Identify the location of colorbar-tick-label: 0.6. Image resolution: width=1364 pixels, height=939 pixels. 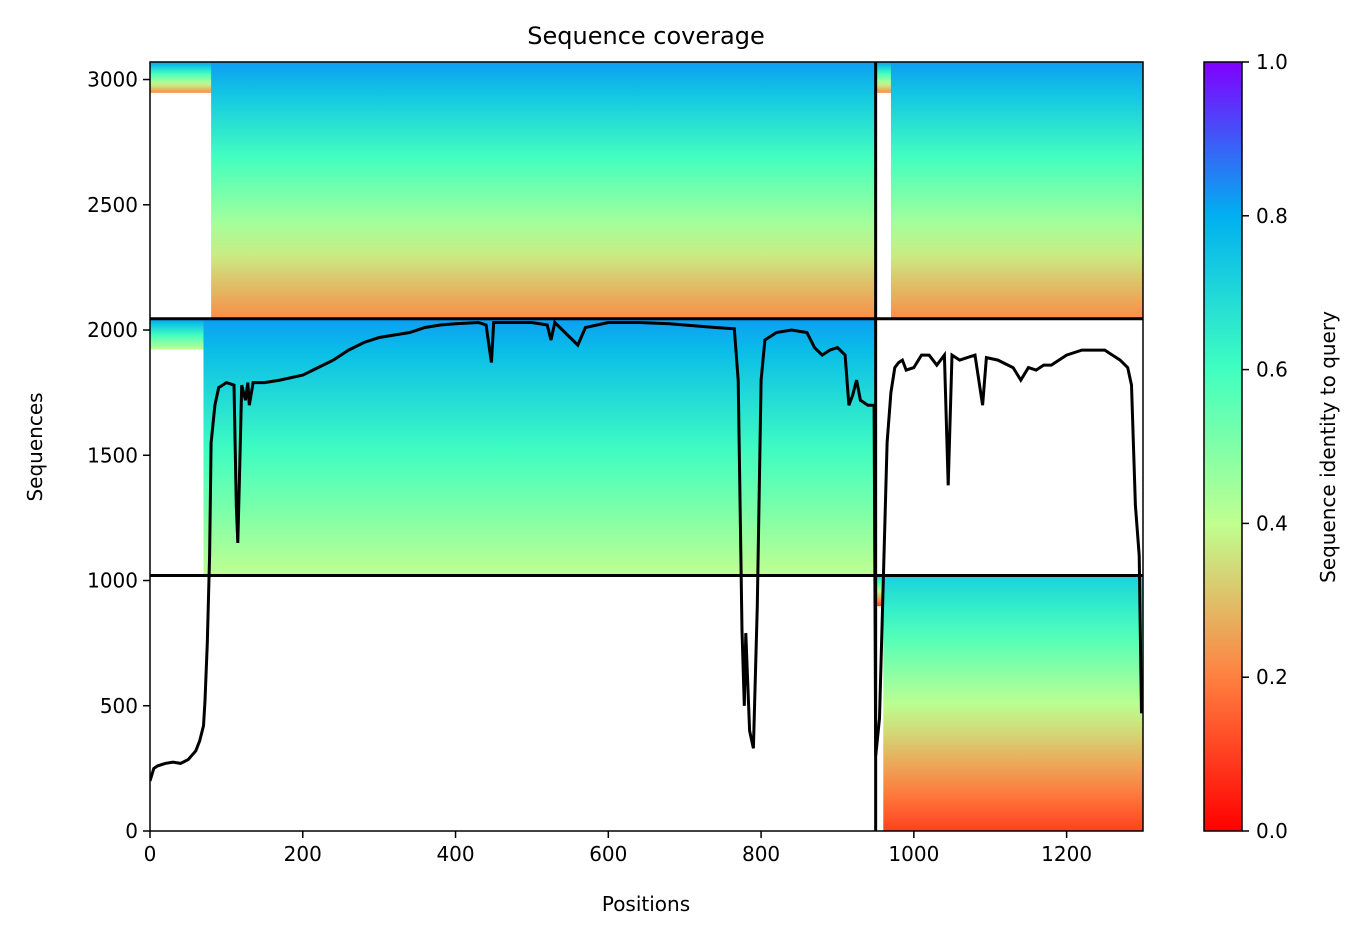
(1272, 370).